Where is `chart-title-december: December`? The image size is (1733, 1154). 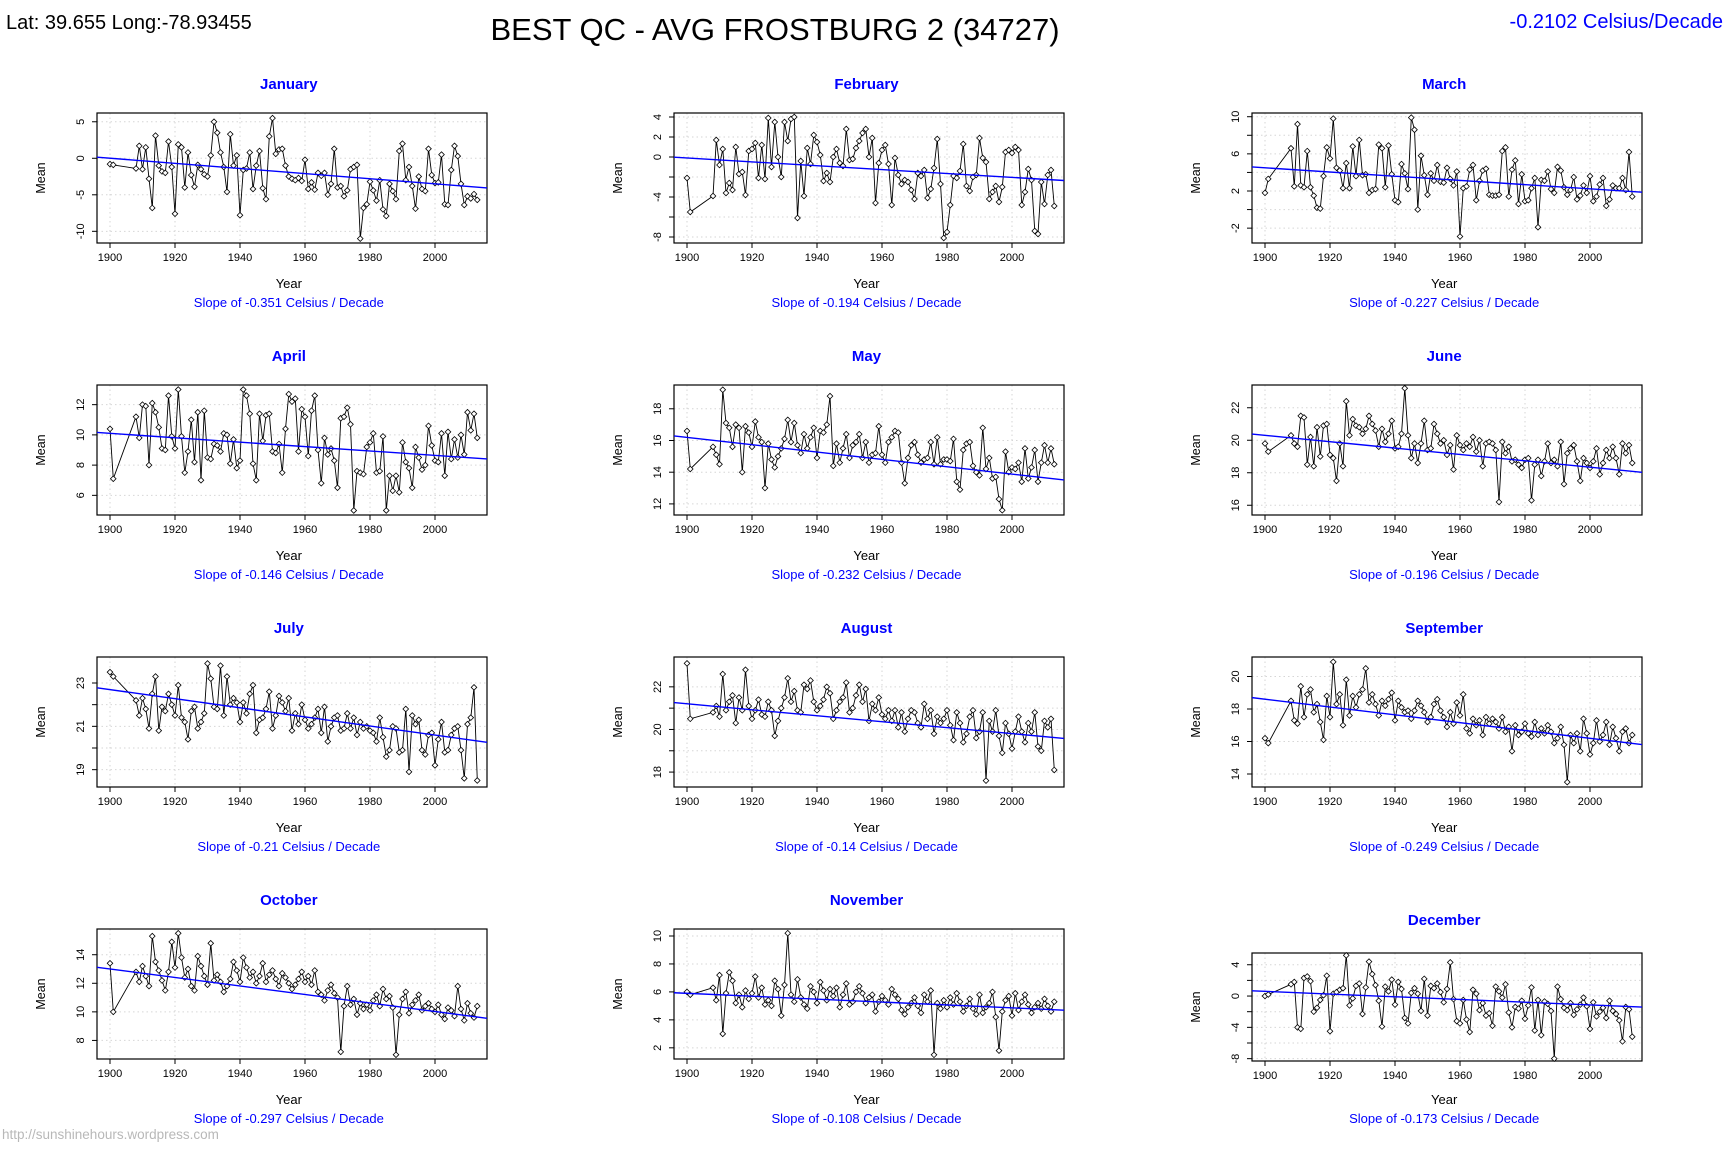 chart-title-december: December is located at coordinates (1444, 920).